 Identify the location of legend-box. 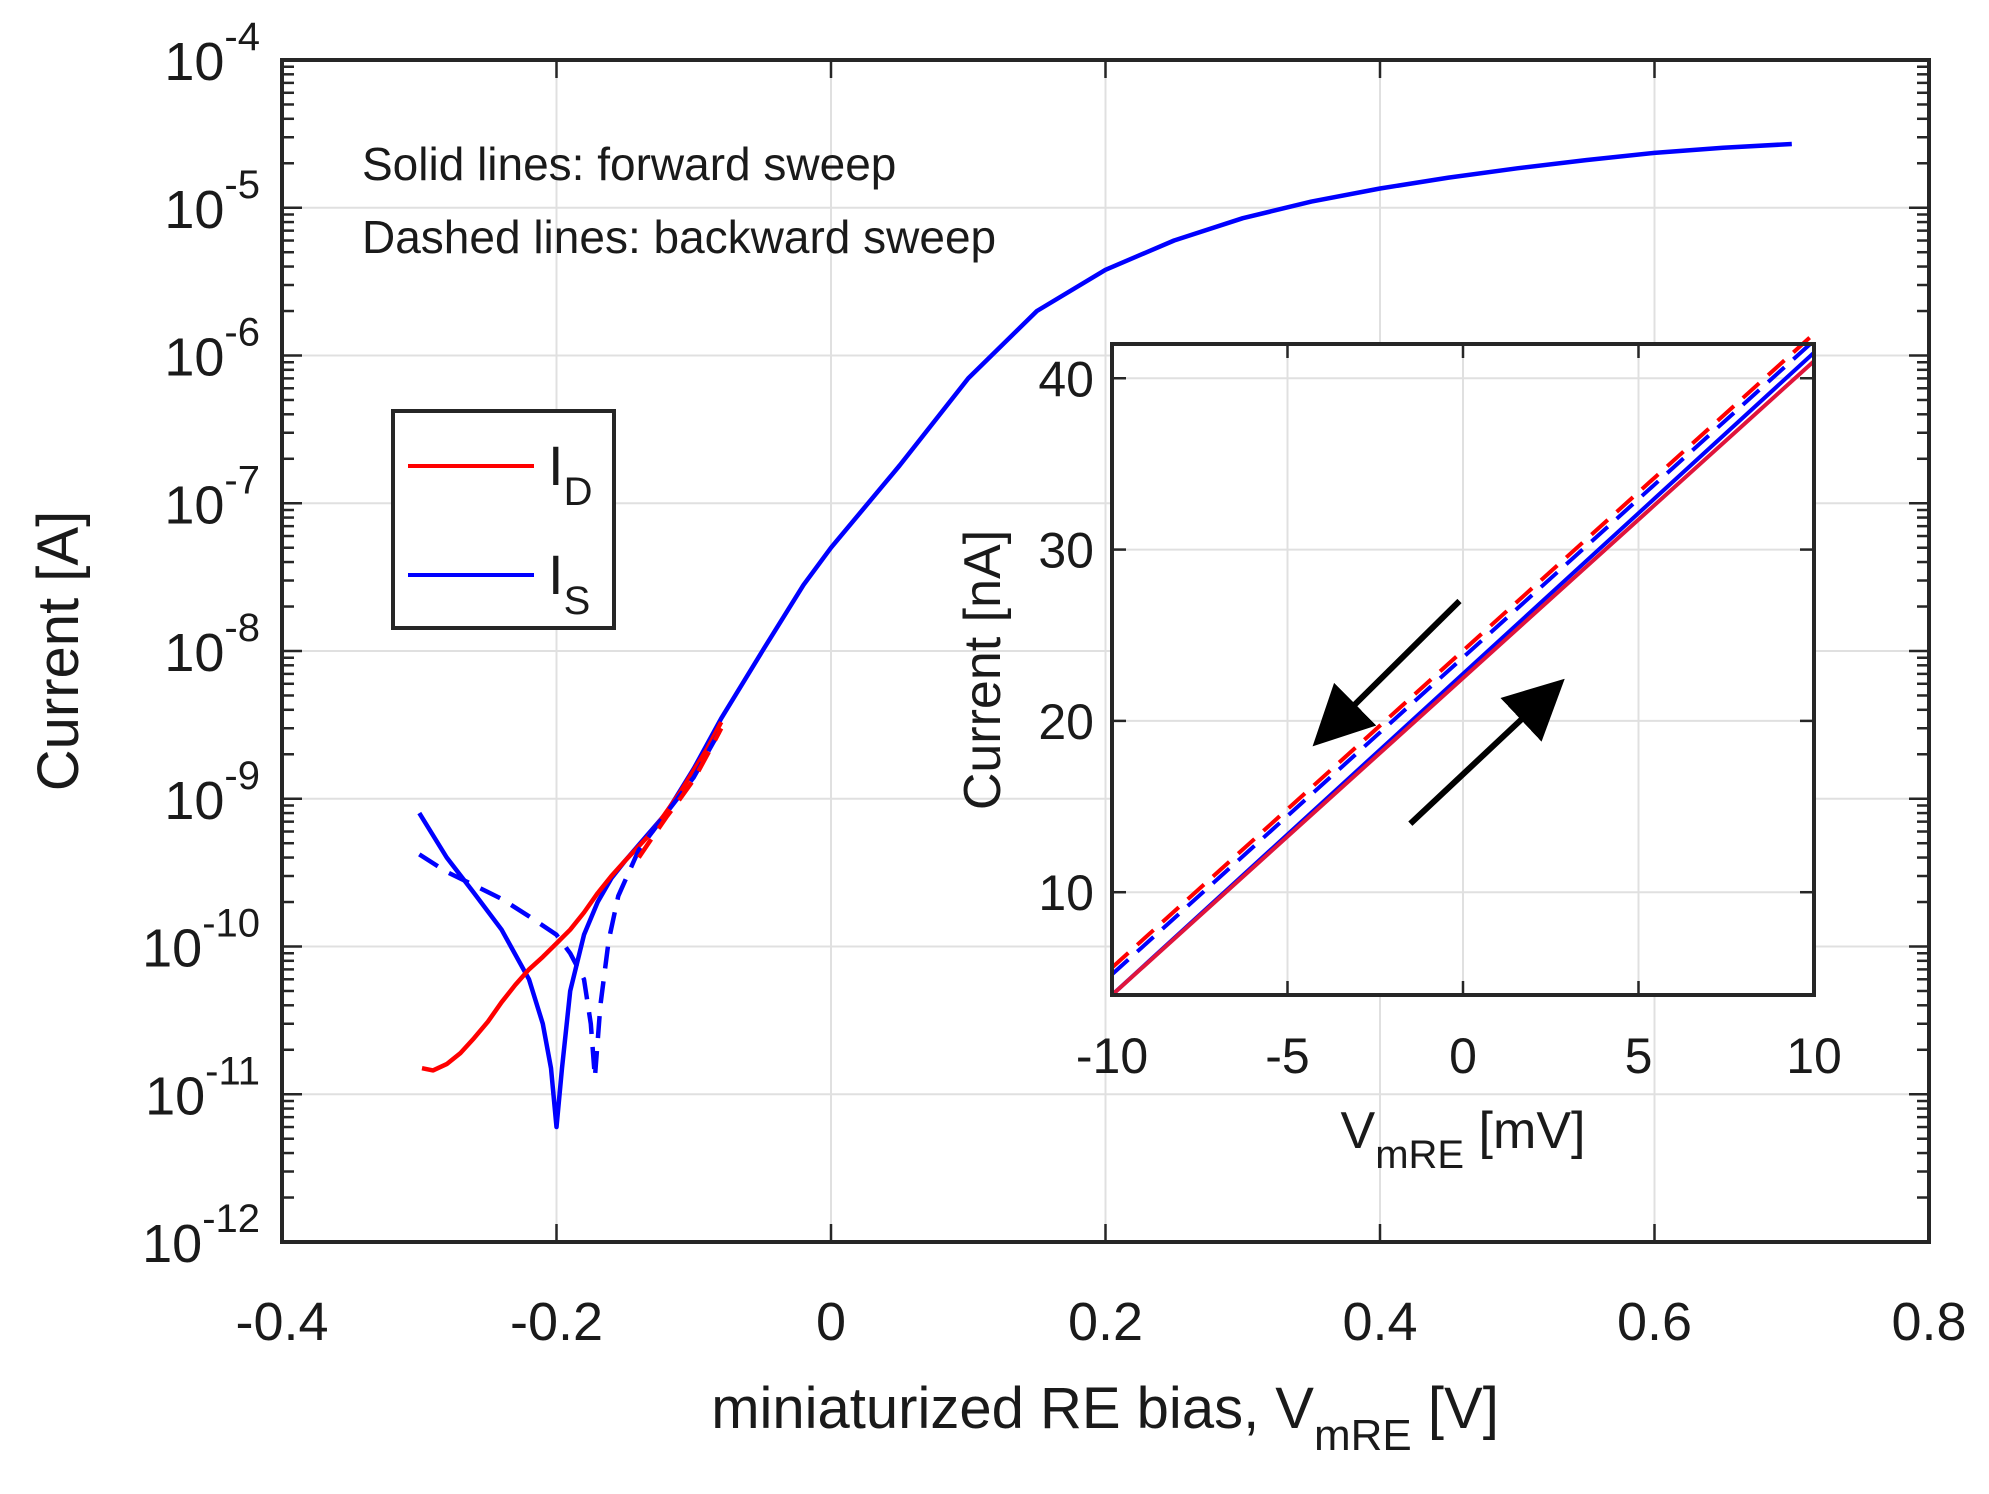
(503, 519).